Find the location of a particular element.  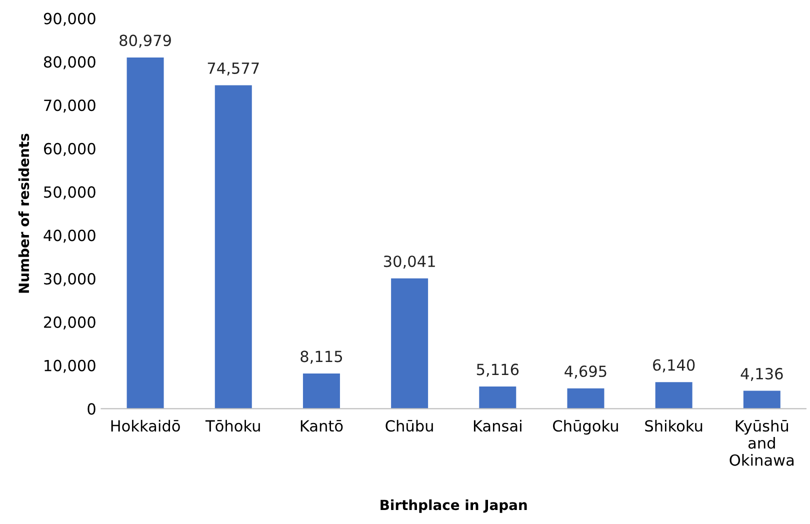

y-tick-label: 90,000 is located at coordinates (70, 19).